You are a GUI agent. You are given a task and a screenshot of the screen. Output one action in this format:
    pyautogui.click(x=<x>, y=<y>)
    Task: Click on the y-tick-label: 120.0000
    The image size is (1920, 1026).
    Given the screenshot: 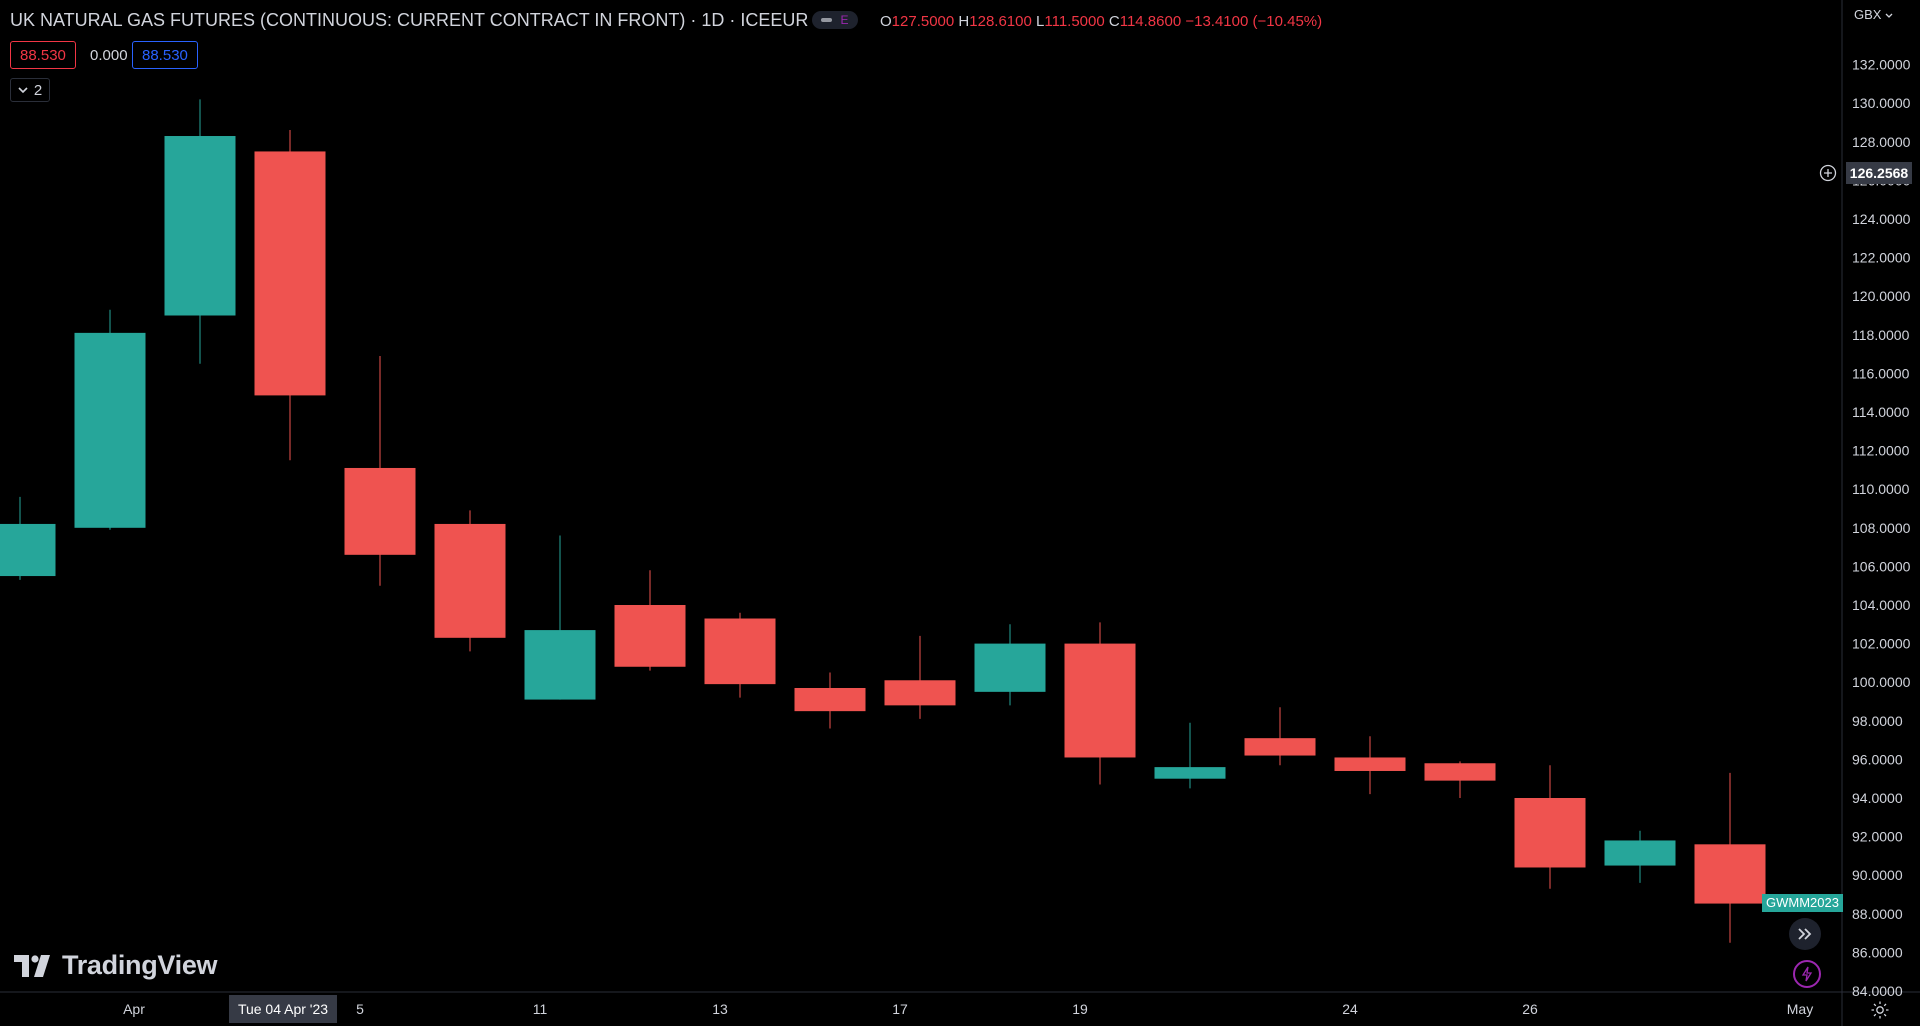 What is the action you would take?
    pyautogui.click(x=1881, y=296)
    